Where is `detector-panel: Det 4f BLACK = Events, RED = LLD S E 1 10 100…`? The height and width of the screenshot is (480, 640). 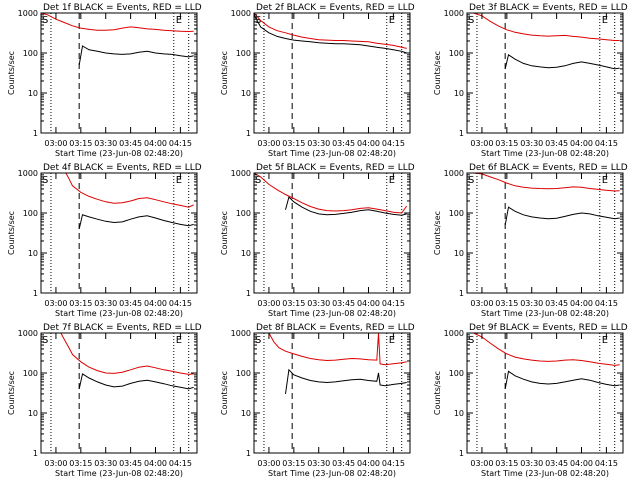 detector-panel: Det 4f BLACK = Events, RED = LLD S E 1 10 100… is located at coordinates (104, 240).